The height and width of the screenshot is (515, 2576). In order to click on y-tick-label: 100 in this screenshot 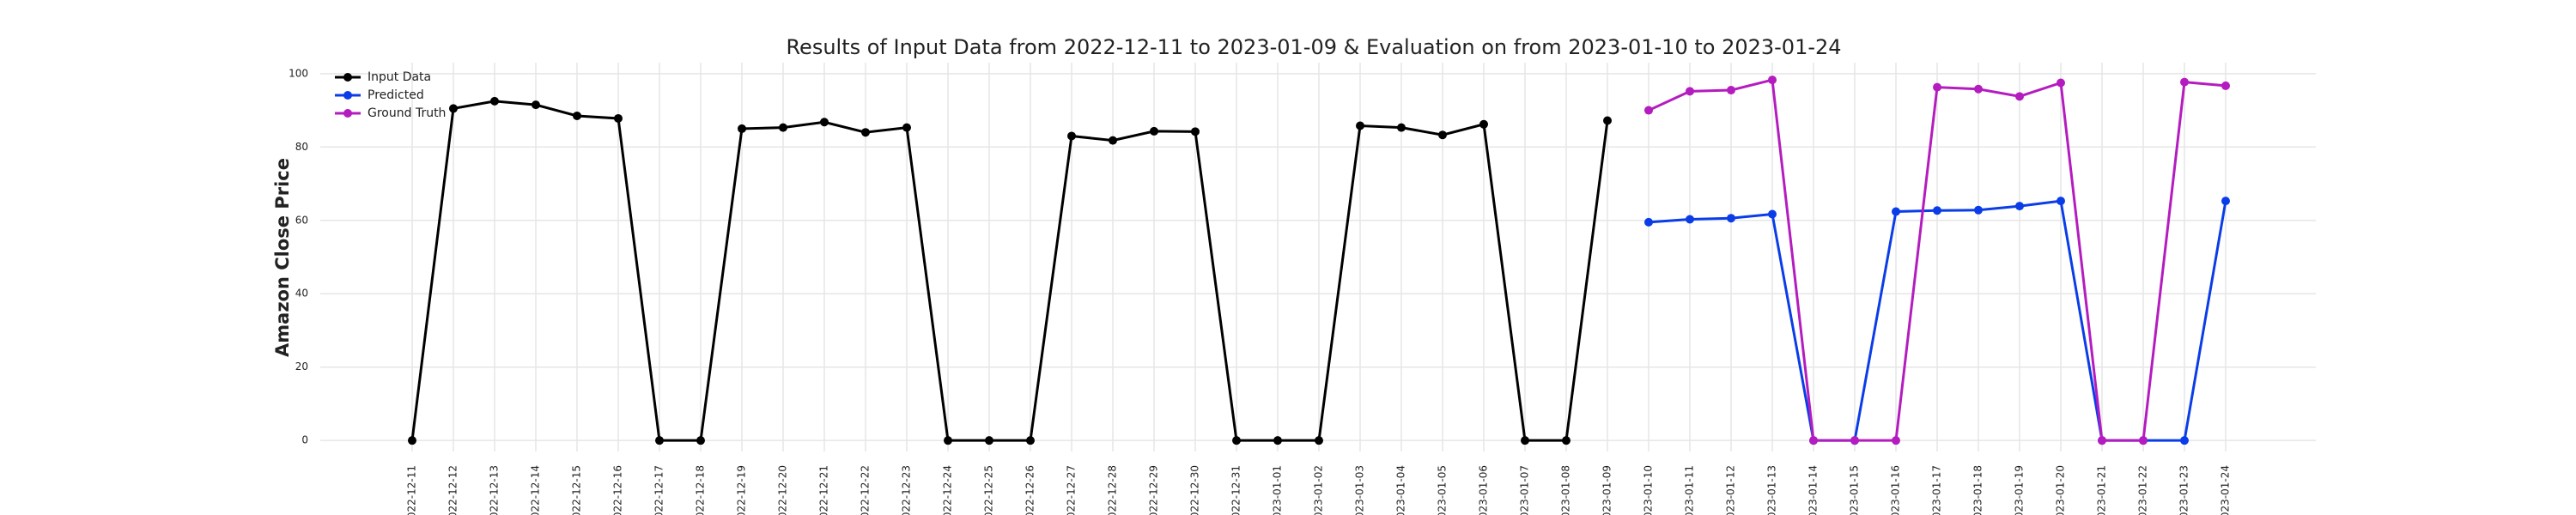, I will do `click(298, 73)`.